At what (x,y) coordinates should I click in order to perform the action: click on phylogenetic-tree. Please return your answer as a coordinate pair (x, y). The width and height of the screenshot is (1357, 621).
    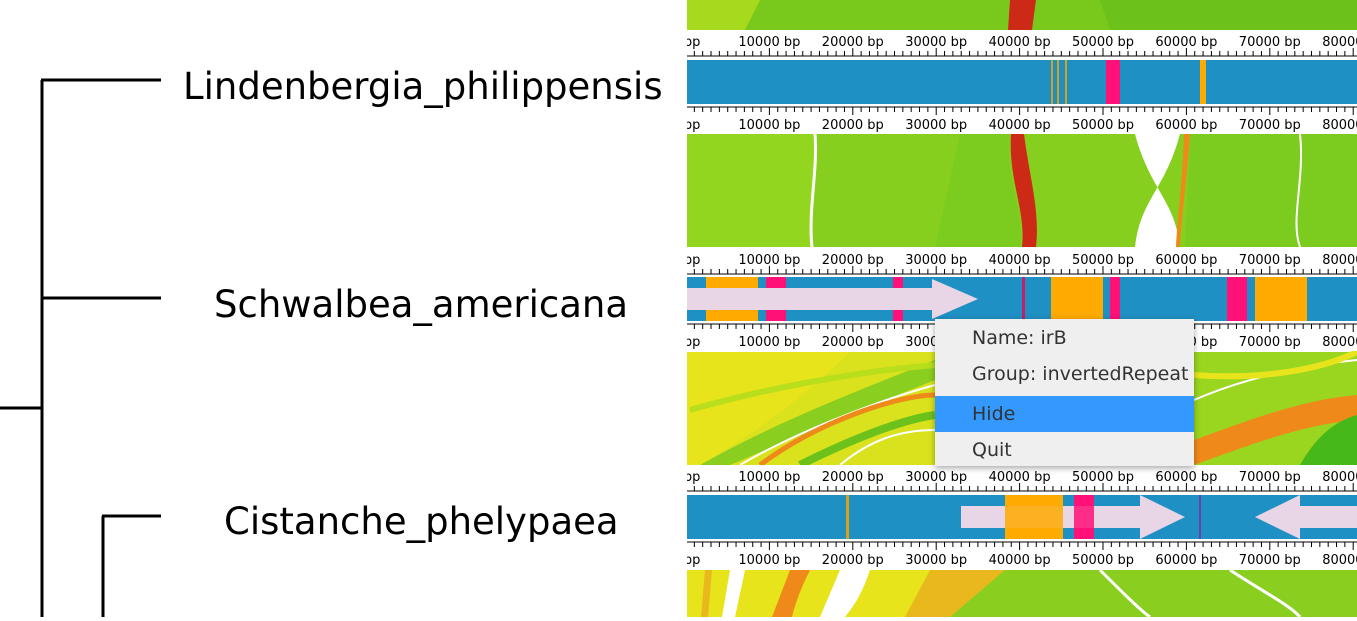
    Looking at the image, I should click on (80, 347).